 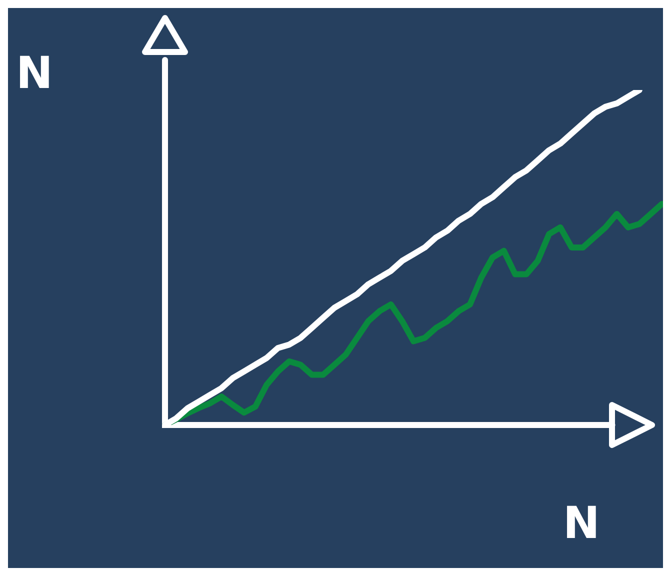 I want to click on x-axis-title: N, so click(x=581, y=523).